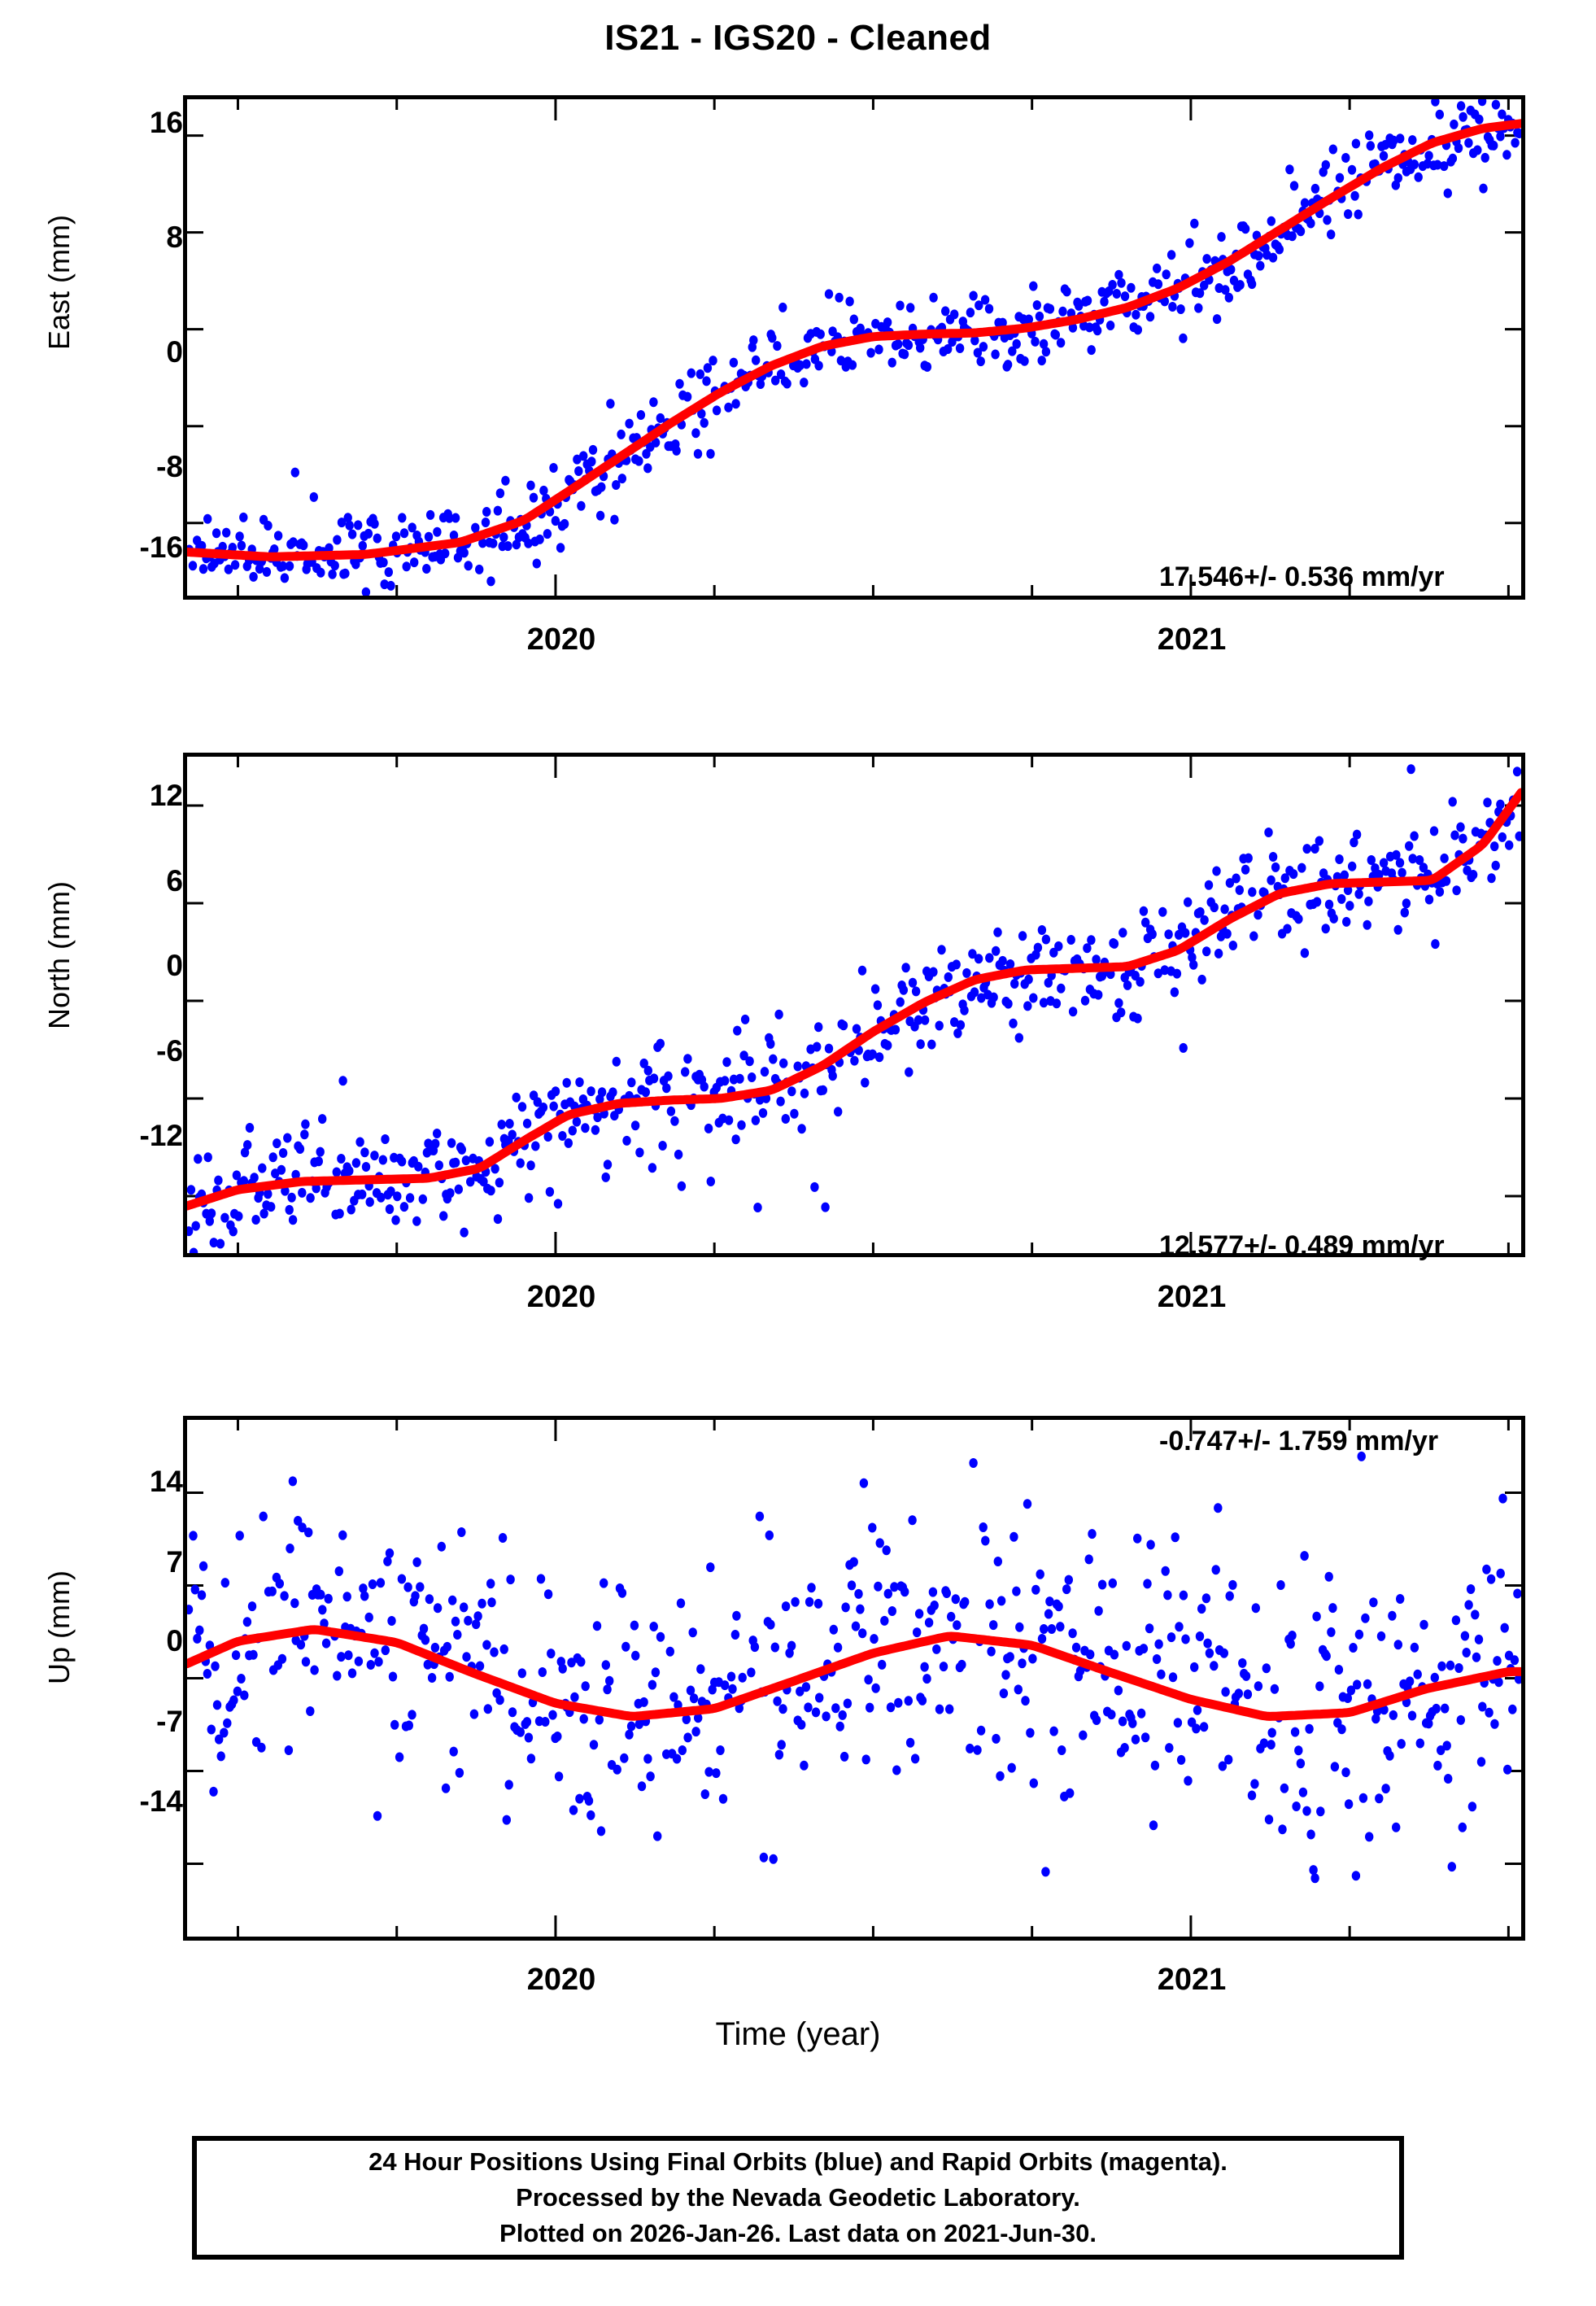 This screenshot has height=2306, width=1596. Describe the element at coordinates (174, 352) in the screenshot. I see `y-tick-east-2: 0` at that location.